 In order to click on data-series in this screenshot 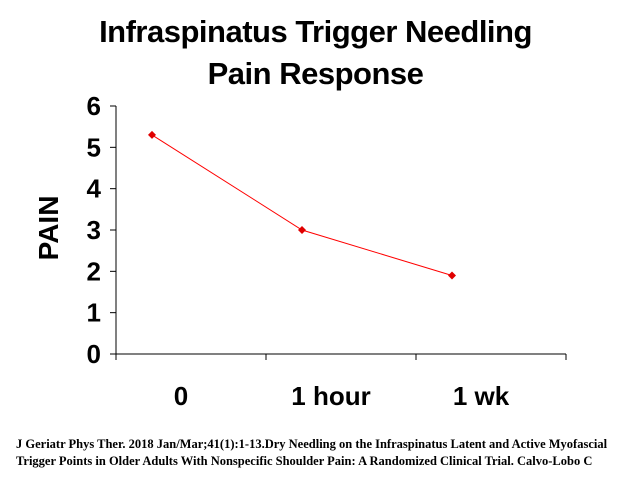, I will do `click(302, 205)`.